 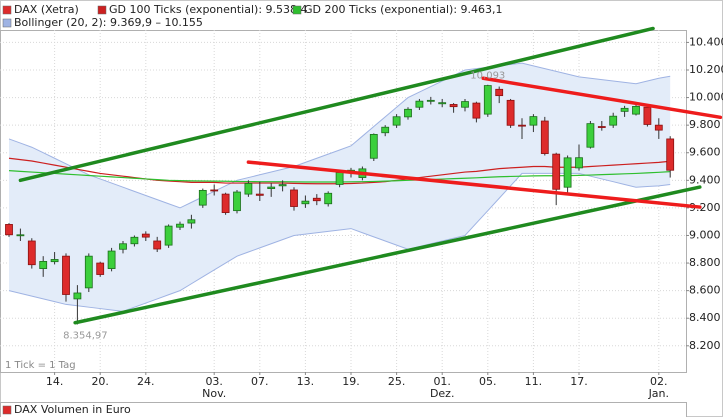 I want to click on legend-label: DAX (Xetra), so click(x=46, y=9).